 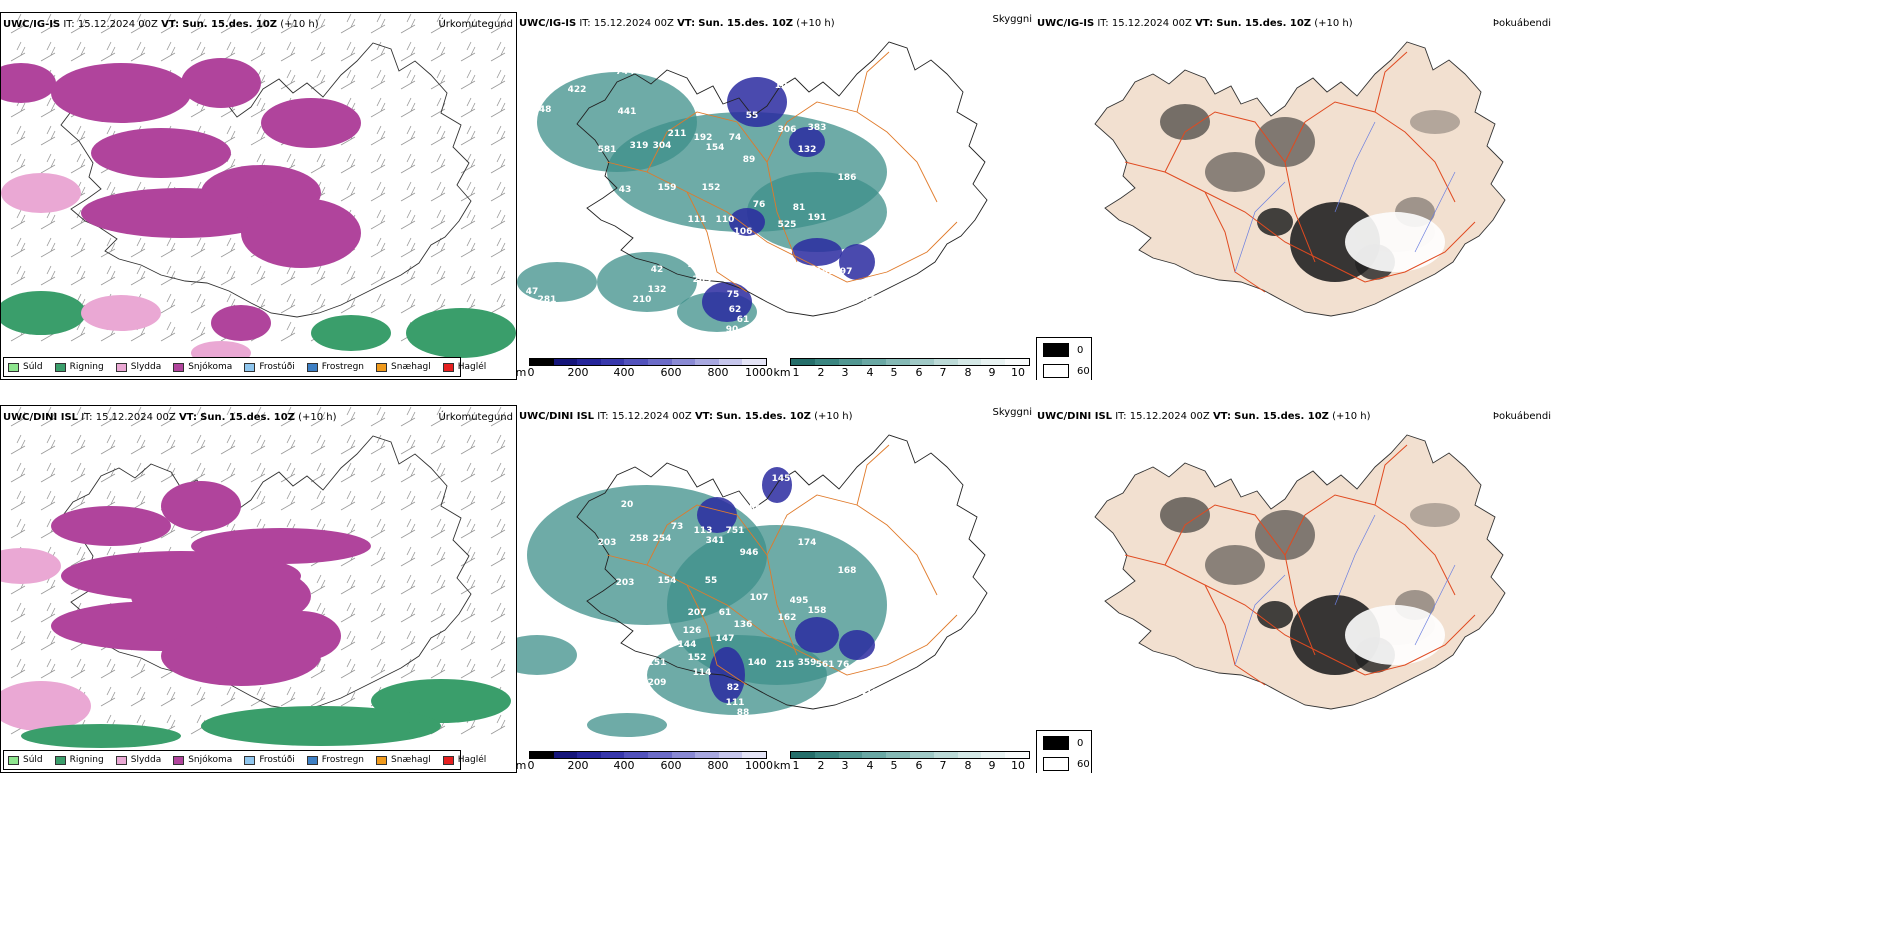 What do you see at coordinates (732, 723) in the screenshot?
I see `cloud-base-value: 119` at bounding box center [732, 723].